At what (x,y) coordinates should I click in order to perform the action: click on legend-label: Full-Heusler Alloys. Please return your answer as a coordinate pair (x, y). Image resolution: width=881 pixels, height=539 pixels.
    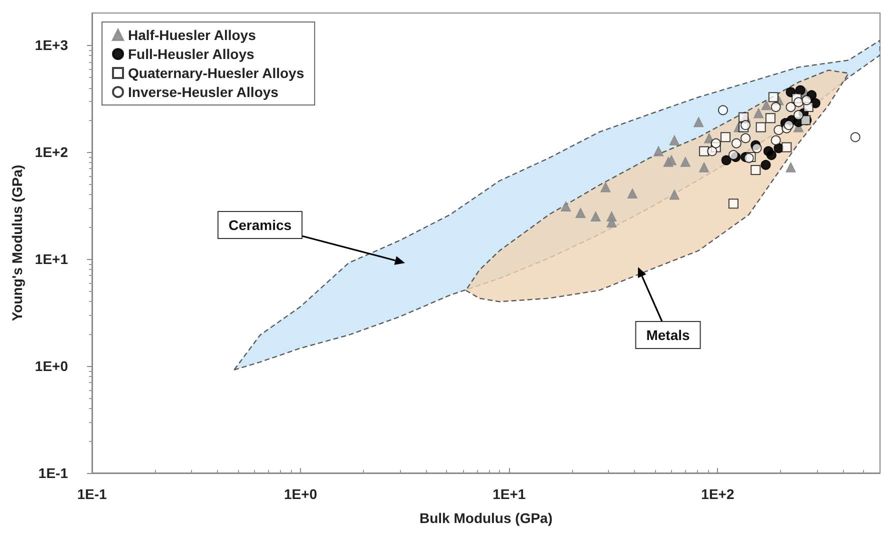
    Looking at the image, I should click on (191, 54).